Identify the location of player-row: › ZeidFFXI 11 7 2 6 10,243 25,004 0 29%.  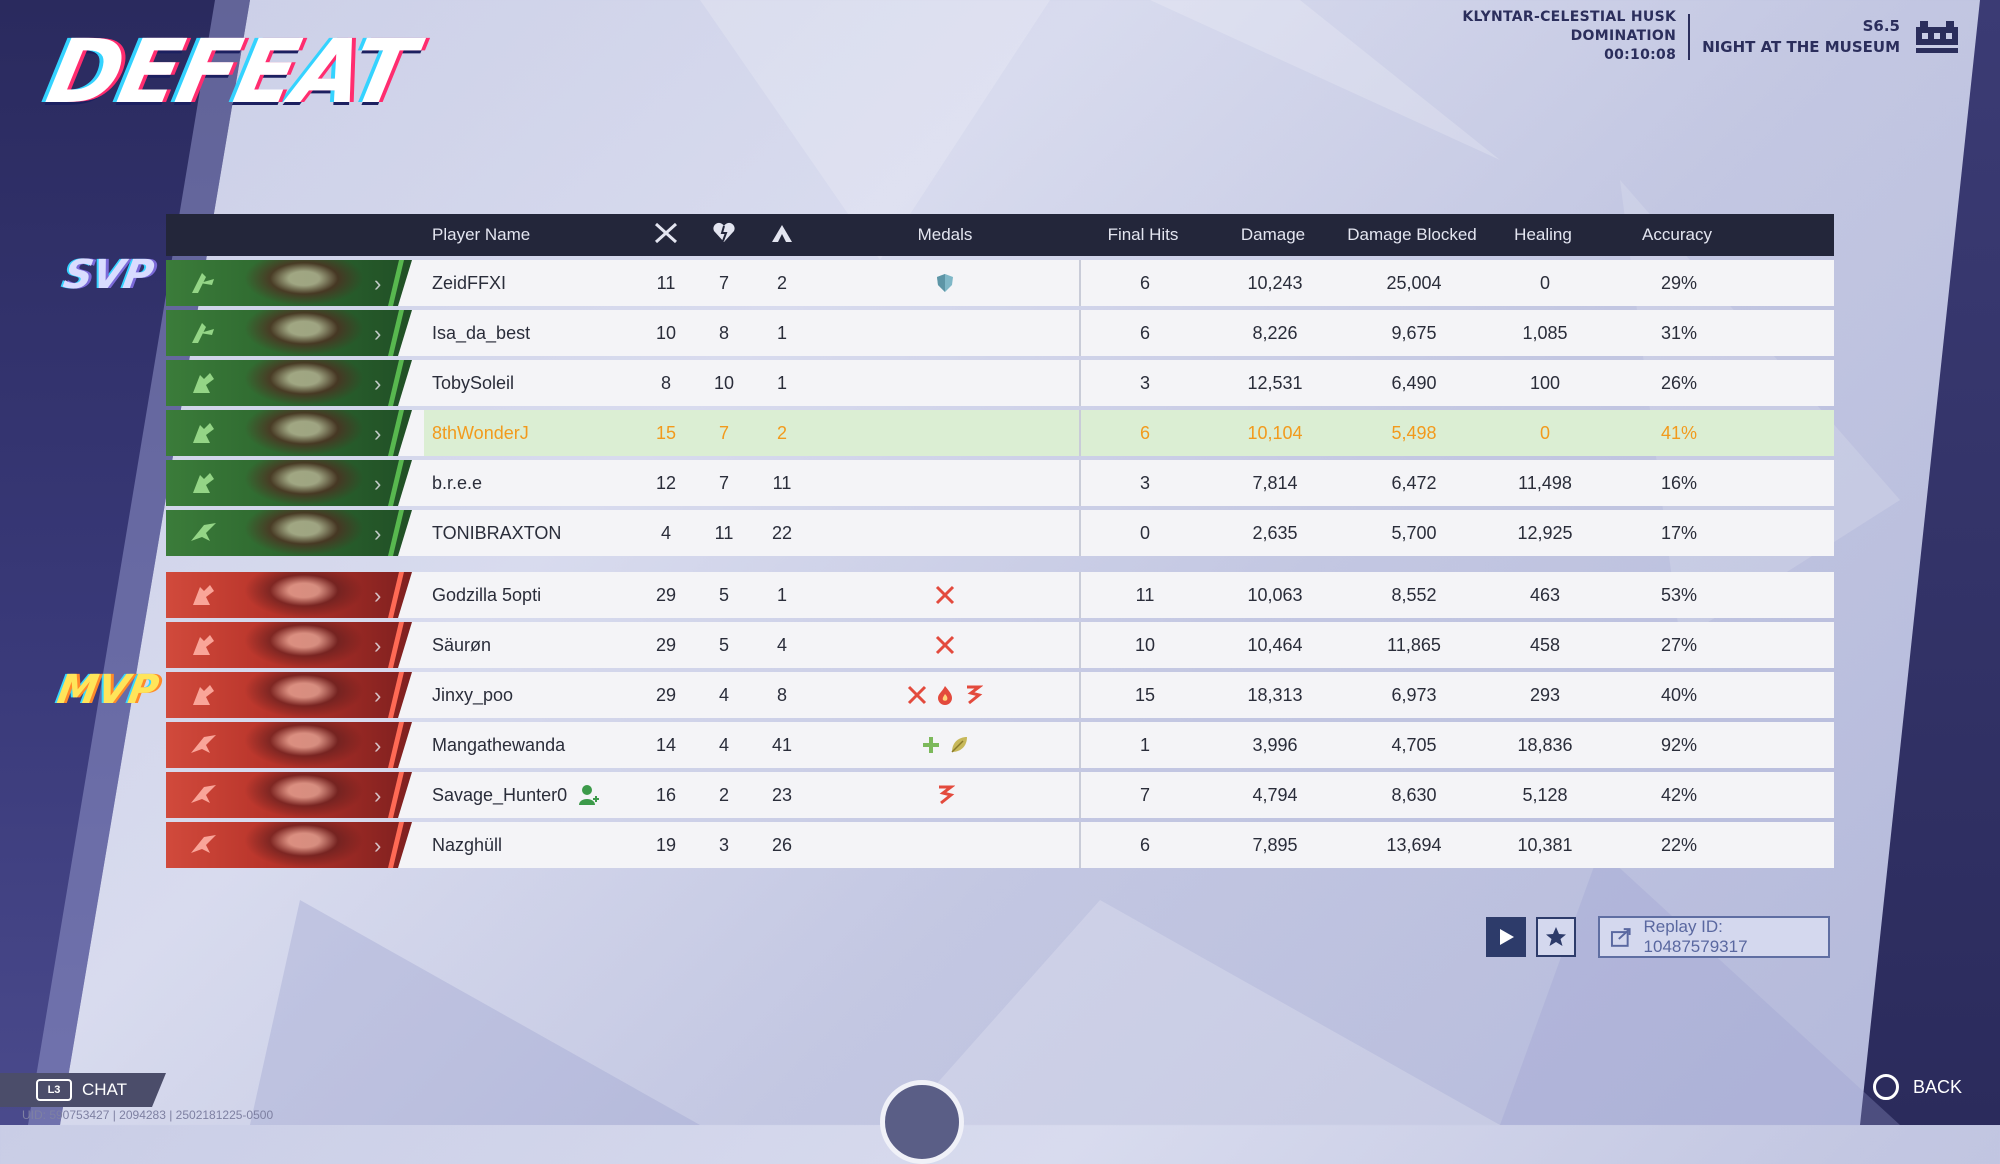
(1000, 283).